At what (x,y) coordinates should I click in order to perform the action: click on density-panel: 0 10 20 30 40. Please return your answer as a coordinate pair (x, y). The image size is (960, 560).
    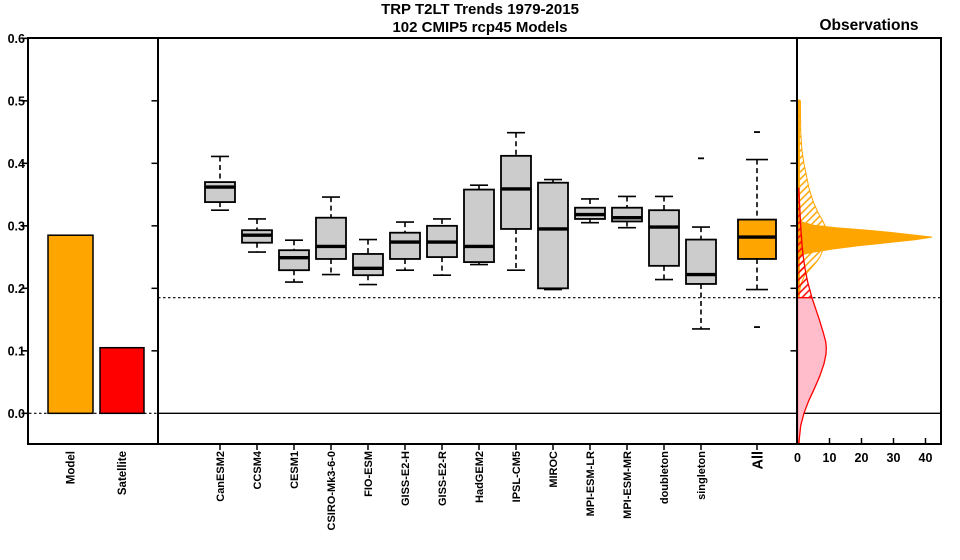
    Looking at the image, I should click on (863, 282).